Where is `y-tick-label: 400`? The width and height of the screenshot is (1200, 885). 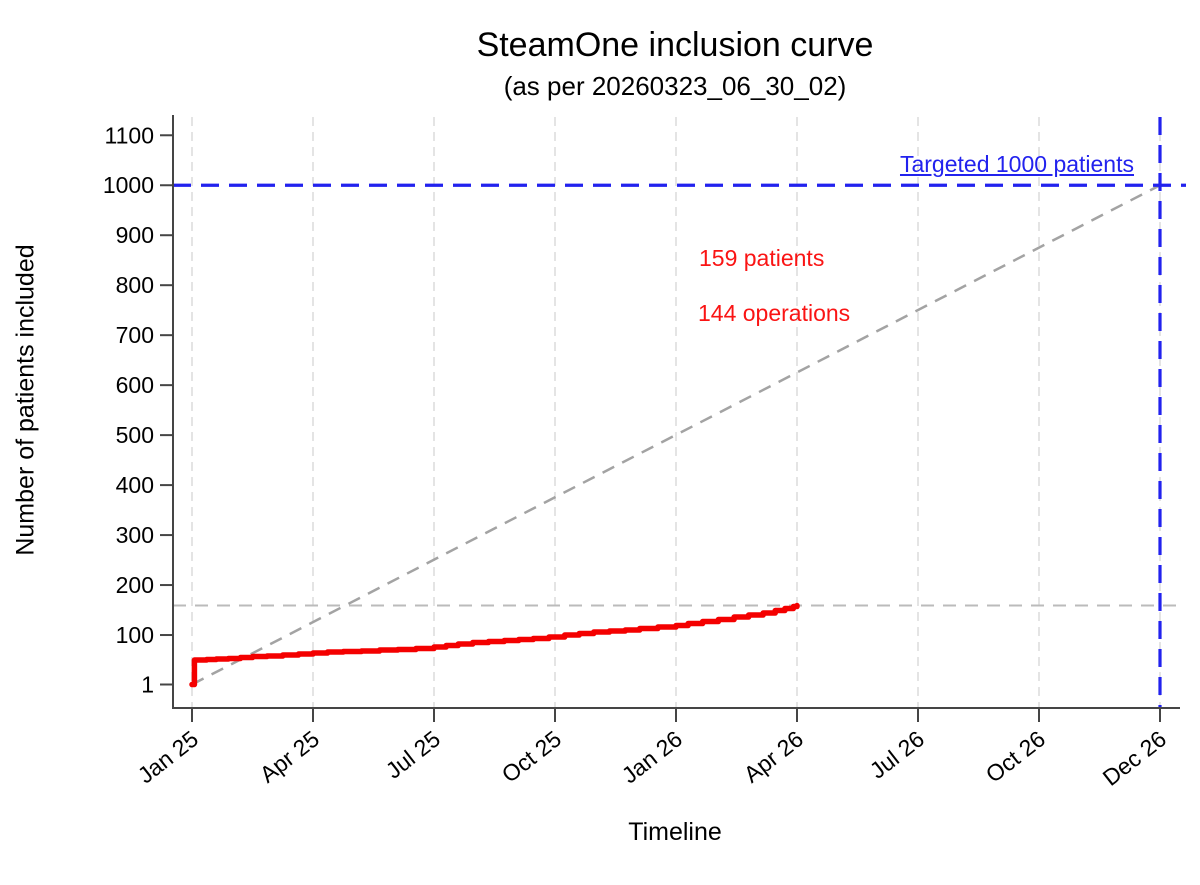 y-tick-label: 400 is located at coordinates (135, 485).